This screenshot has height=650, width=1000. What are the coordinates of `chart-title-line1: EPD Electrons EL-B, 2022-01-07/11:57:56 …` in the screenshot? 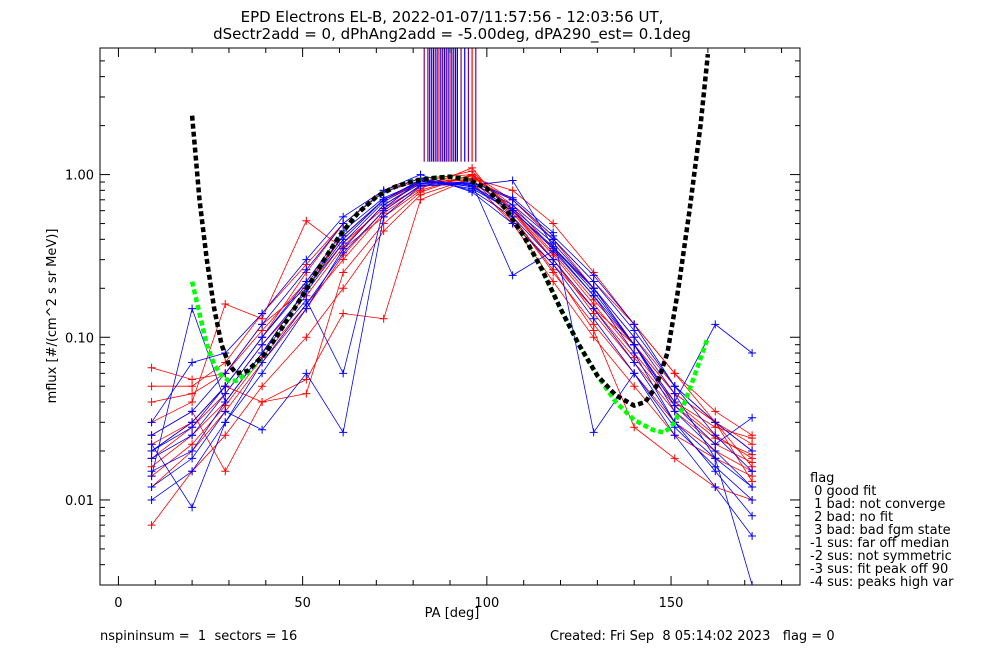 It's located at (452, 17).